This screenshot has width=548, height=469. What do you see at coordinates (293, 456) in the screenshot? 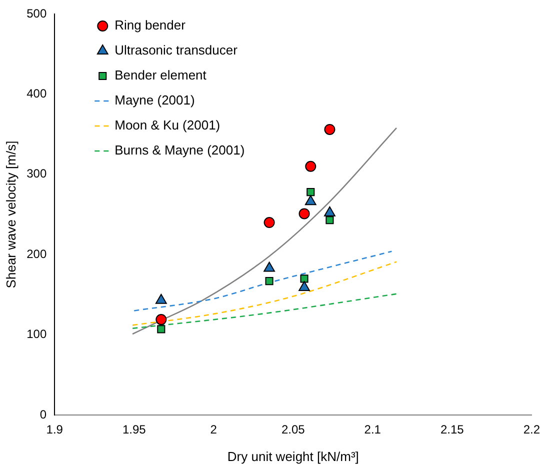
I see `x-axis-title: Dry unit weight [kN/m³]` at bounding box center [293, 456].